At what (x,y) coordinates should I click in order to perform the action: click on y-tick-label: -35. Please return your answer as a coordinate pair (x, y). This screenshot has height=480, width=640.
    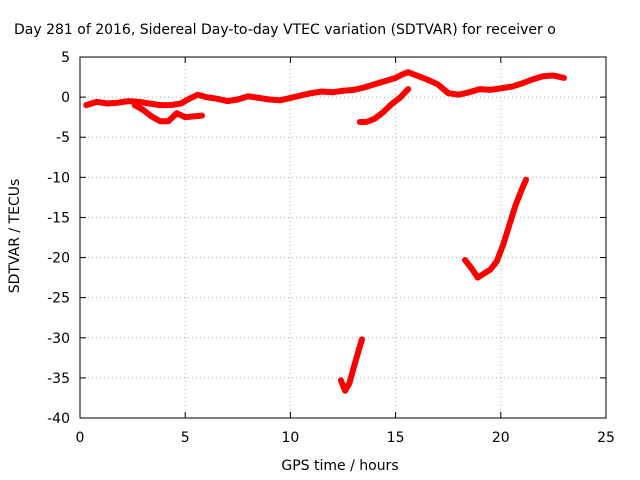
    Looking at the image, I should click on (58, 379).